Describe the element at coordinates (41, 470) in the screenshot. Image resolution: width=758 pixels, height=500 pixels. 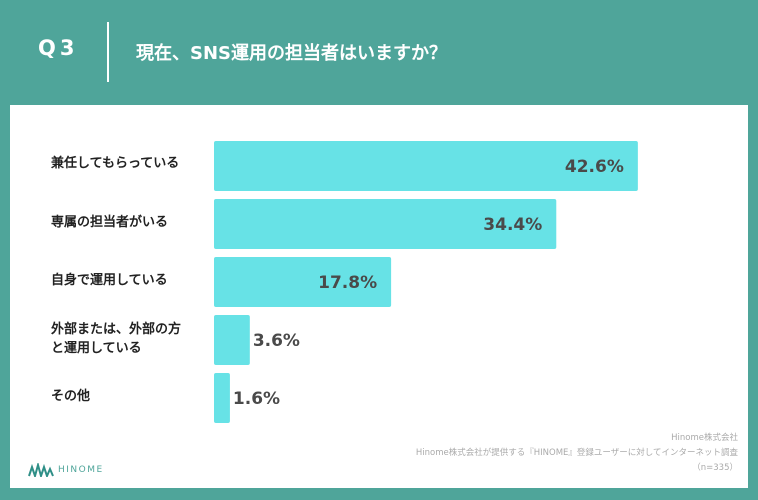
I see `hinome-logo-icon` at that location.